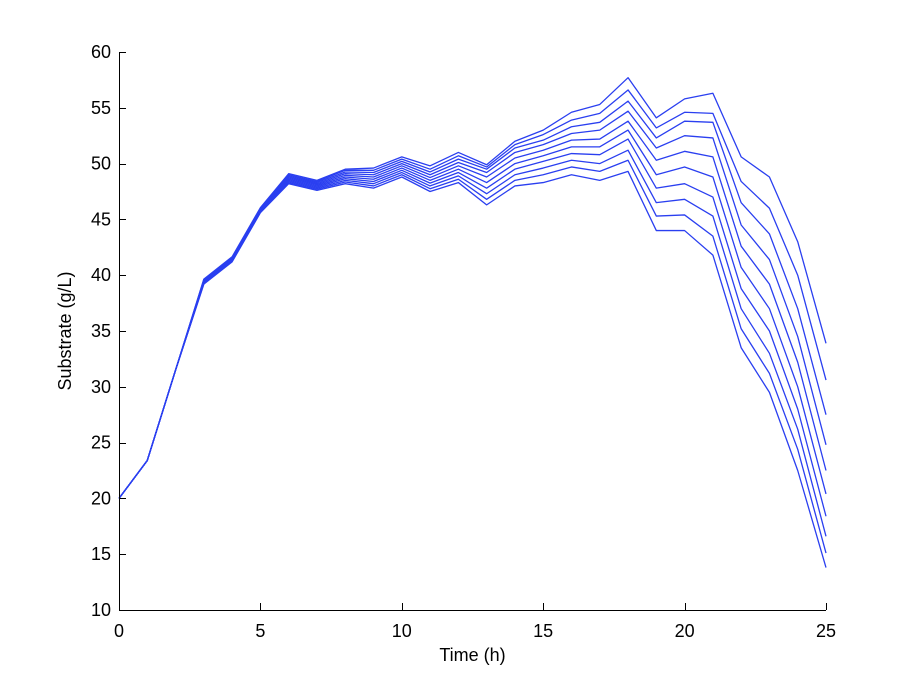 The height and width of the screenshot is (686, 913). I want to click on x-tick-label: 15, so click(543, 631).